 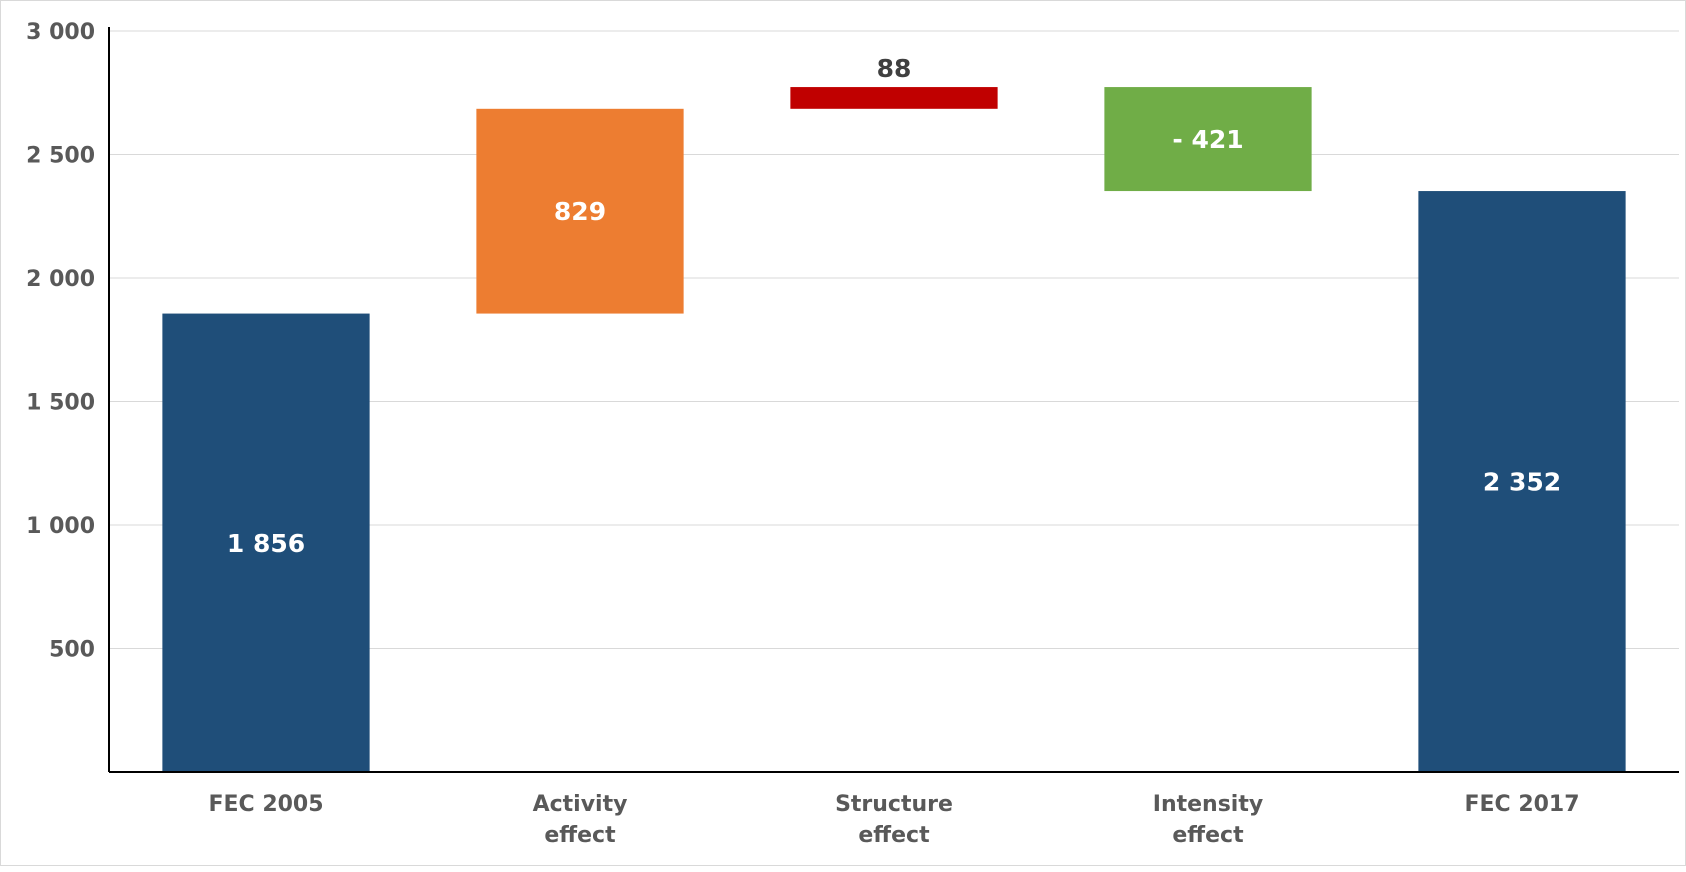 I want to click on x-tick-label: Activity effect, so click(x=580, y=820).